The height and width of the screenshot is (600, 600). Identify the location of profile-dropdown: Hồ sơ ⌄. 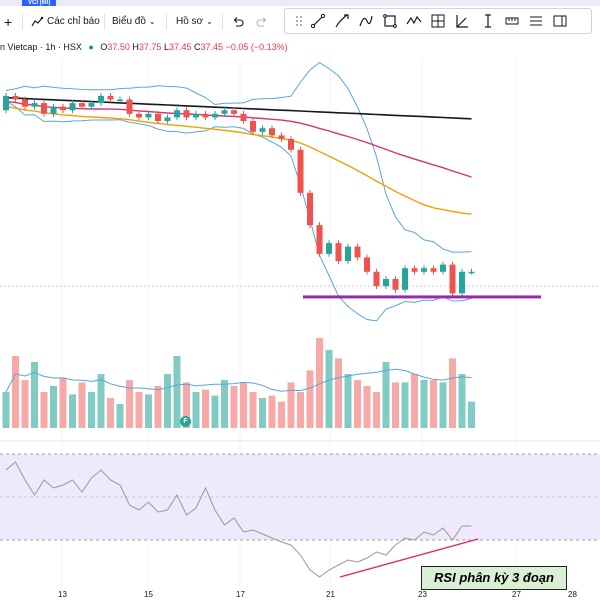
(194, 22).